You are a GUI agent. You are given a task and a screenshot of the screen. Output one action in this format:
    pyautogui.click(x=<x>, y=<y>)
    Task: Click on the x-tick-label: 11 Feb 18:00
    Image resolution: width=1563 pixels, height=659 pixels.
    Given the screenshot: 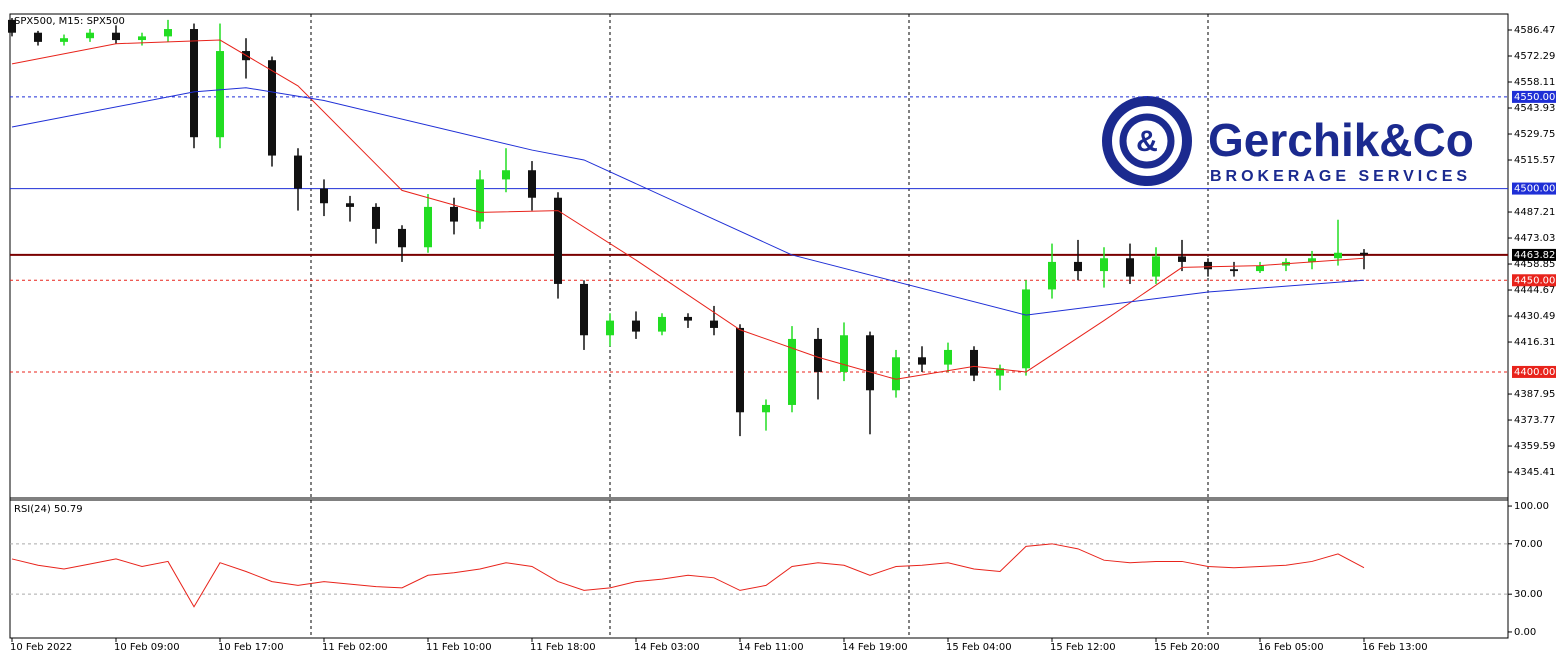 What is the action you would take?
    pyautogui.click(x=563, y=647)
    